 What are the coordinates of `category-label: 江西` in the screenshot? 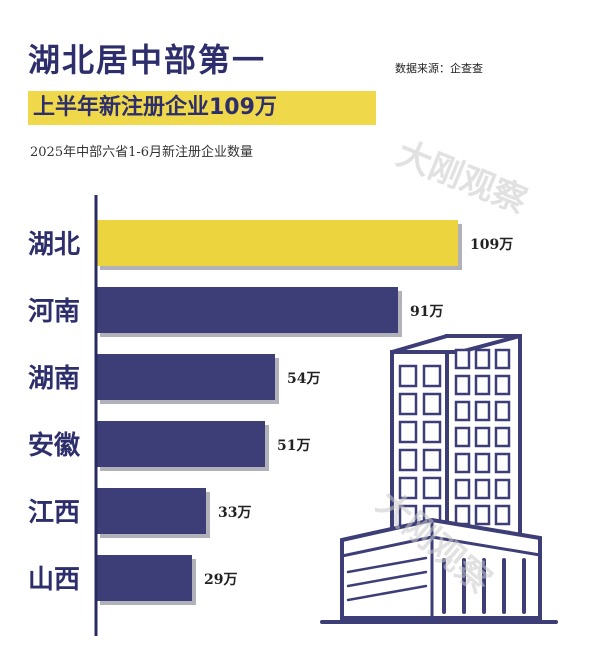 It's located at (54, 513).